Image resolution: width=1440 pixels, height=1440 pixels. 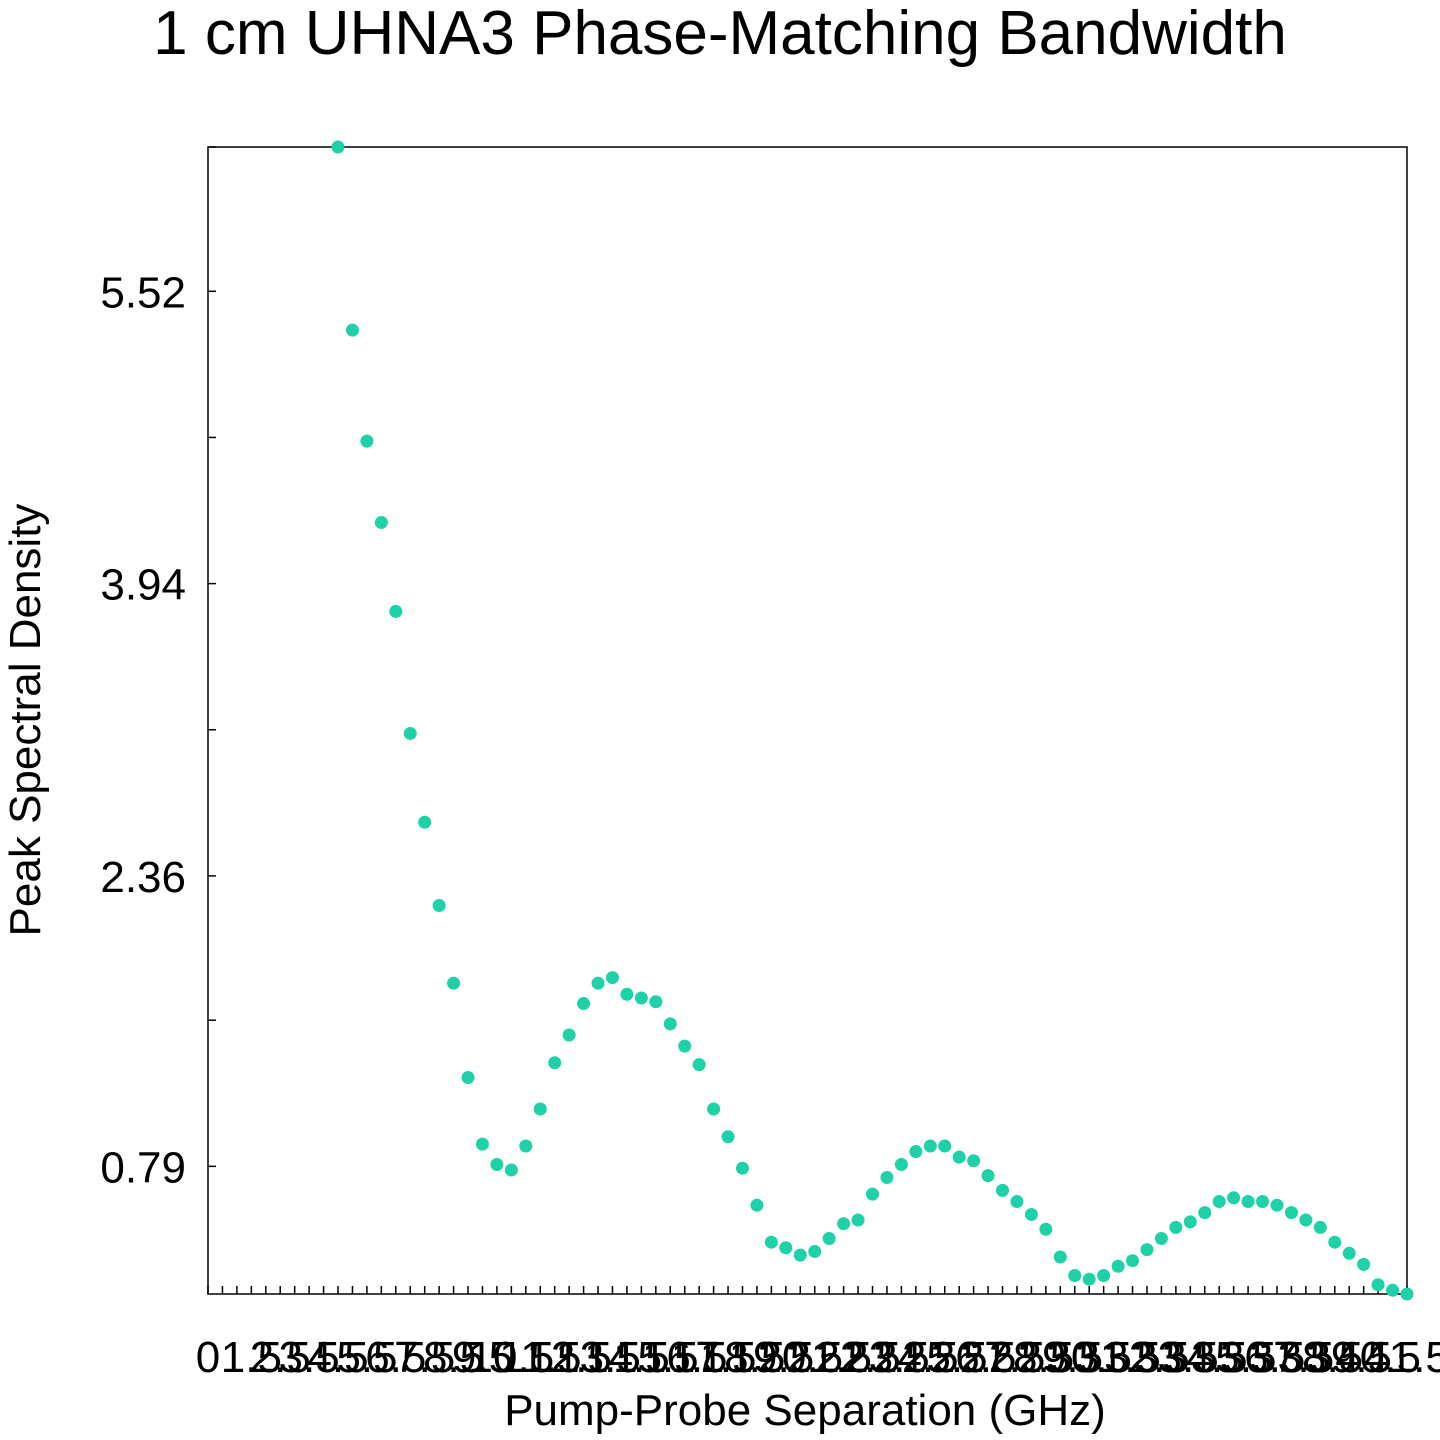 I want to click on x-tick-label: 25.5, so click(x=945, y=1357).